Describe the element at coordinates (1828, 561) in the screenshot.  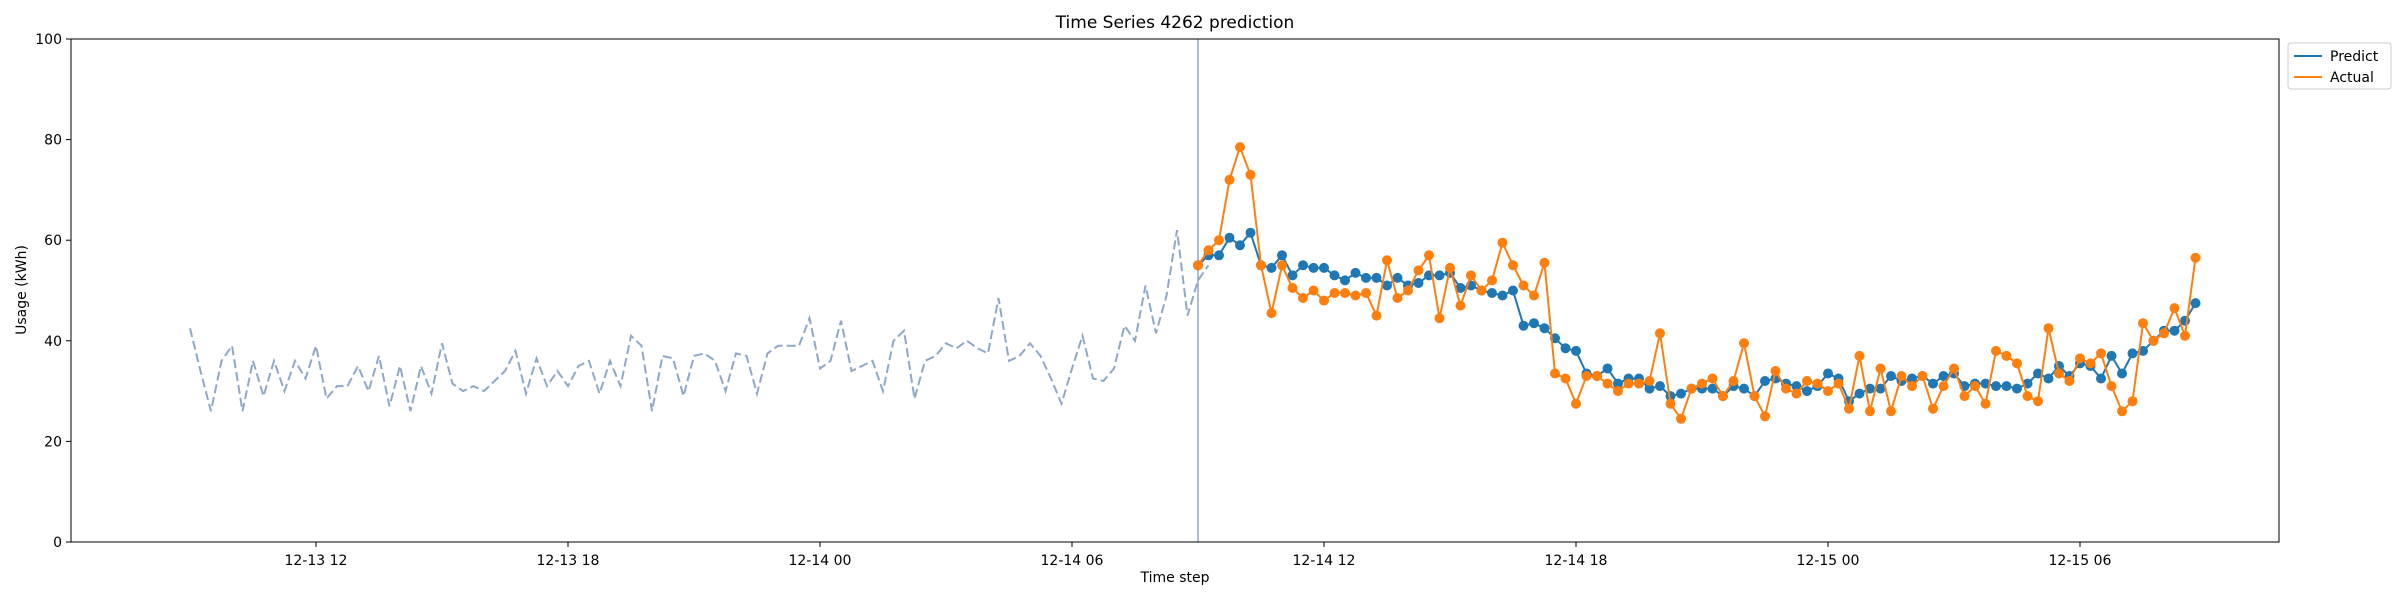
I see `x-tick-label: 12-15 00` at that location.